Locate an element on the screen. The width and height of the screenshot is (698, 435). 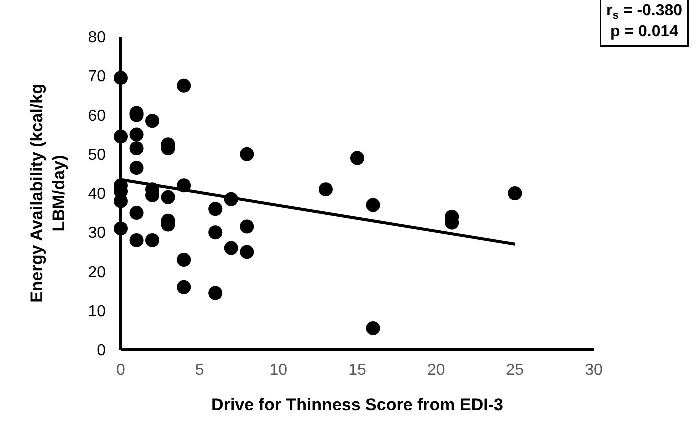
y-tick-label: 30 is located at coordinates (97, 233).